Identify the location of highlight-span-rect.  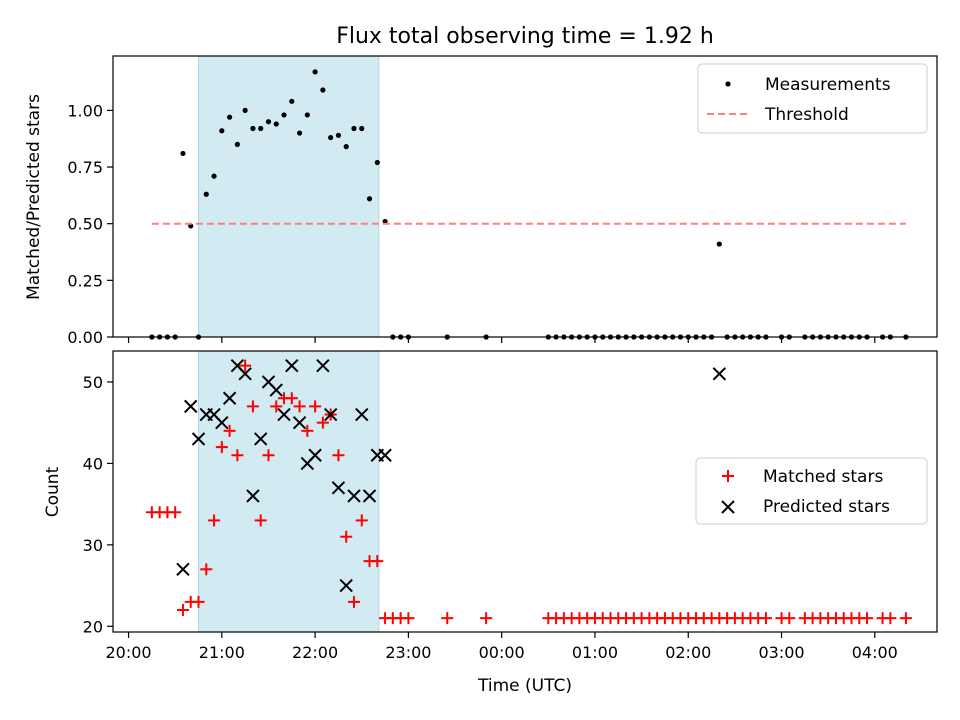
(289, 196).